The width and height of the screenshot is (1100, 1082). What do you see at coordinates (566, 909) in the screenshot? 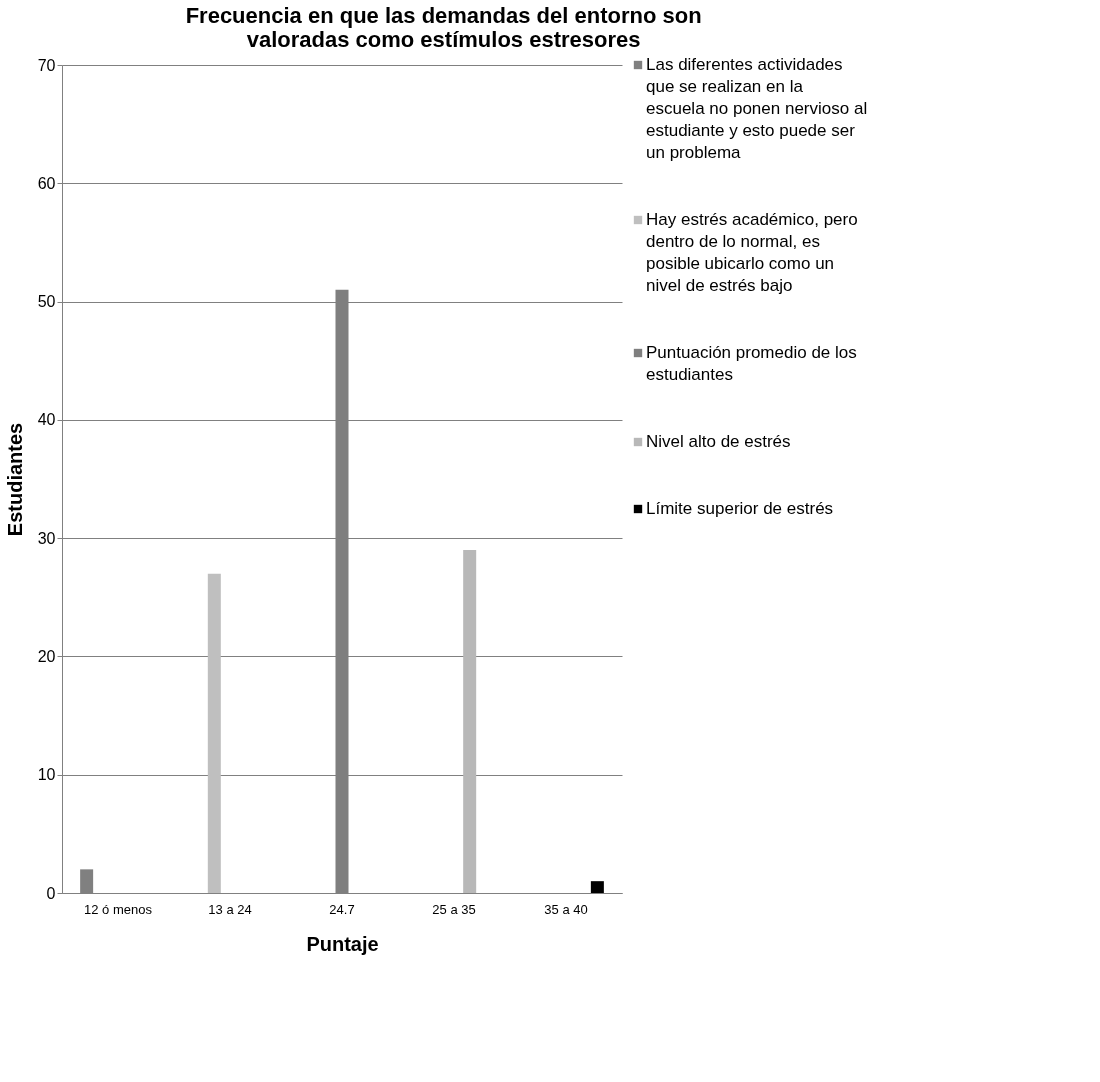
I see `x-tick-label: 35 a 40` at bounding box center [566, 909].